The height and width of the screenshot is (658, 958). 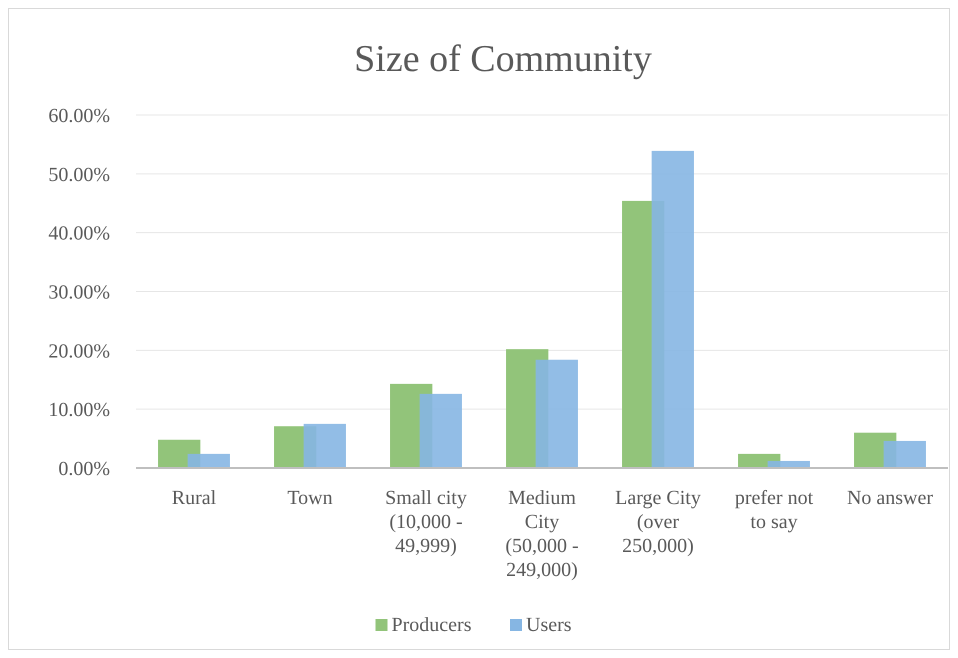 What do you see at coordinates (542, 534) in the screenshot?
I see `x-tick-label: Medium City (50,000 - 249,000)` at bounding box center [542, 534].